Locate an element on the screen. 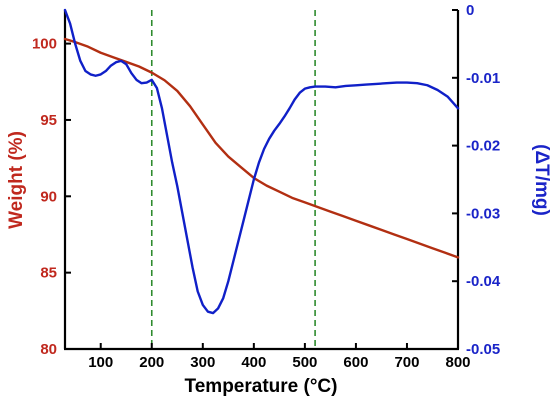 The image size is (550, 404). bottom-tick-label: 300 is located at coordinates (202, 362).